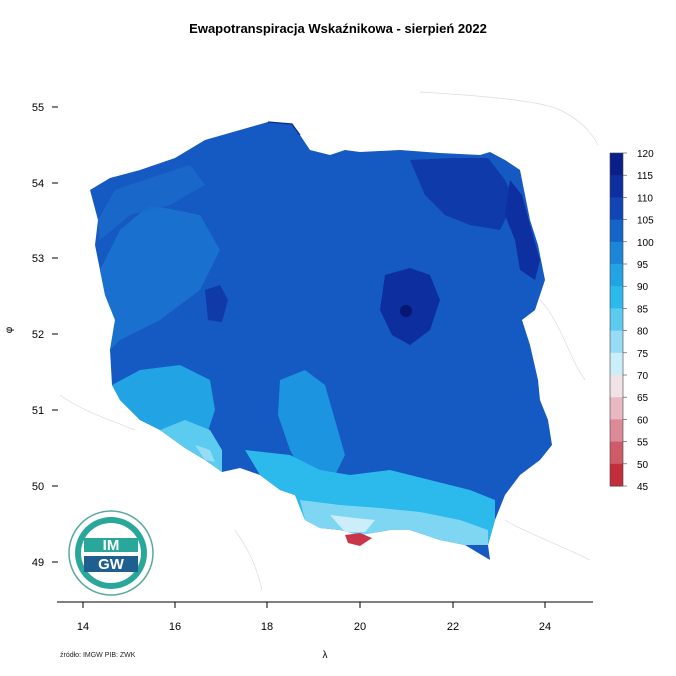  Describe the element at coordinates (45, 335) in the screenshot. I see `y-axis-ticks: 55 54 53 52 51 50 49` at that location.